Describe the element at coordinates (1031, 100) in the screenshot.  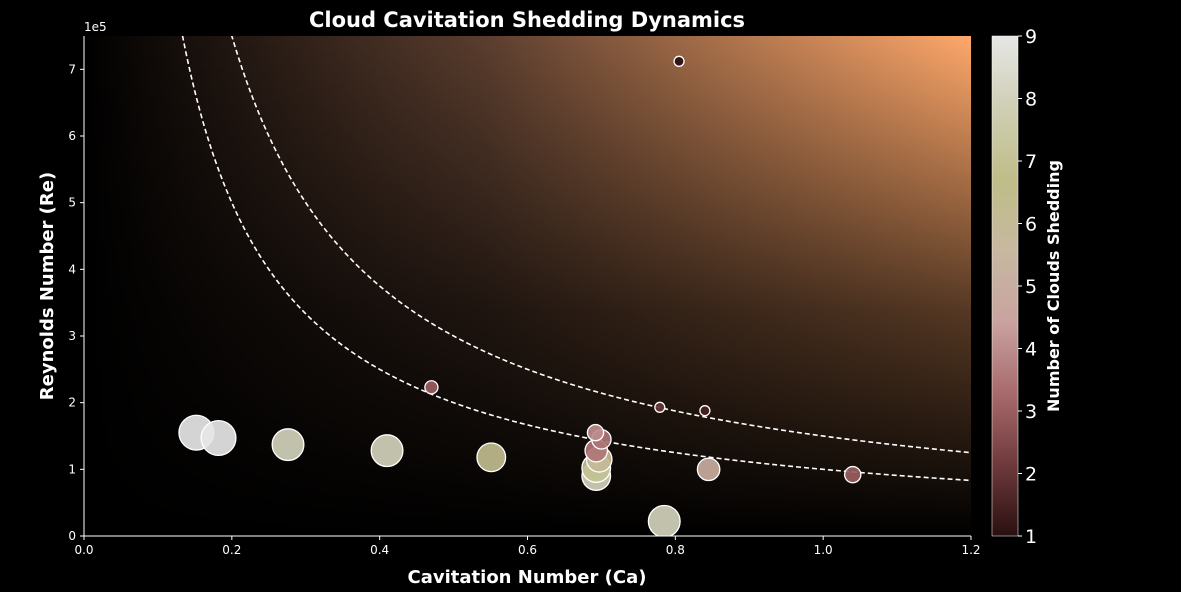
I see `colorbar-tick-label: 8` at that location.